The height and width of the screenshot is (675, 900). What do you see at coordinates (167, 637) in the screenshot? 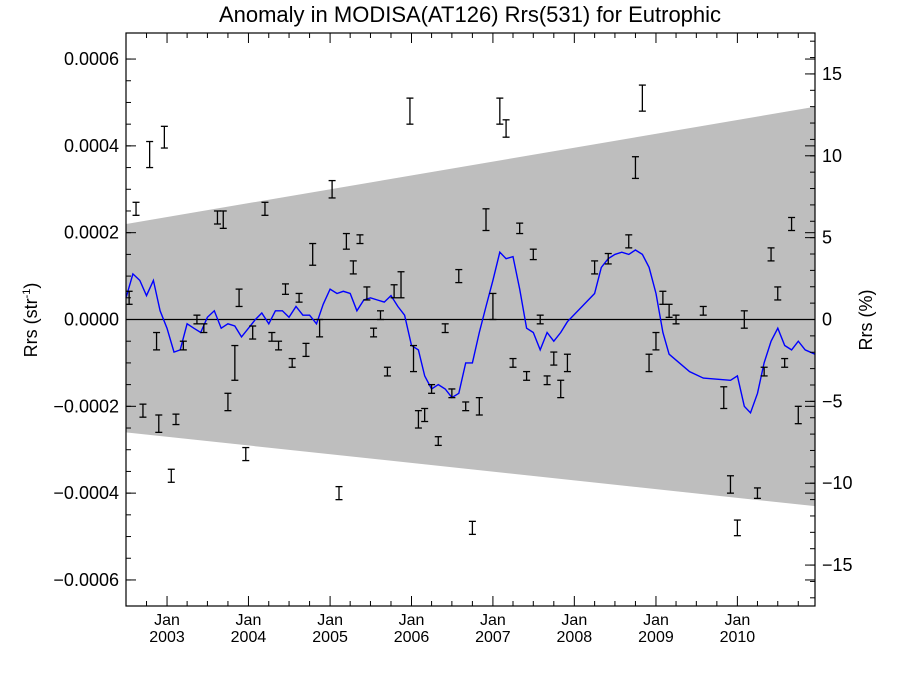
I see `x-tick-year-label: 2003` at bounding box center [167, 637].